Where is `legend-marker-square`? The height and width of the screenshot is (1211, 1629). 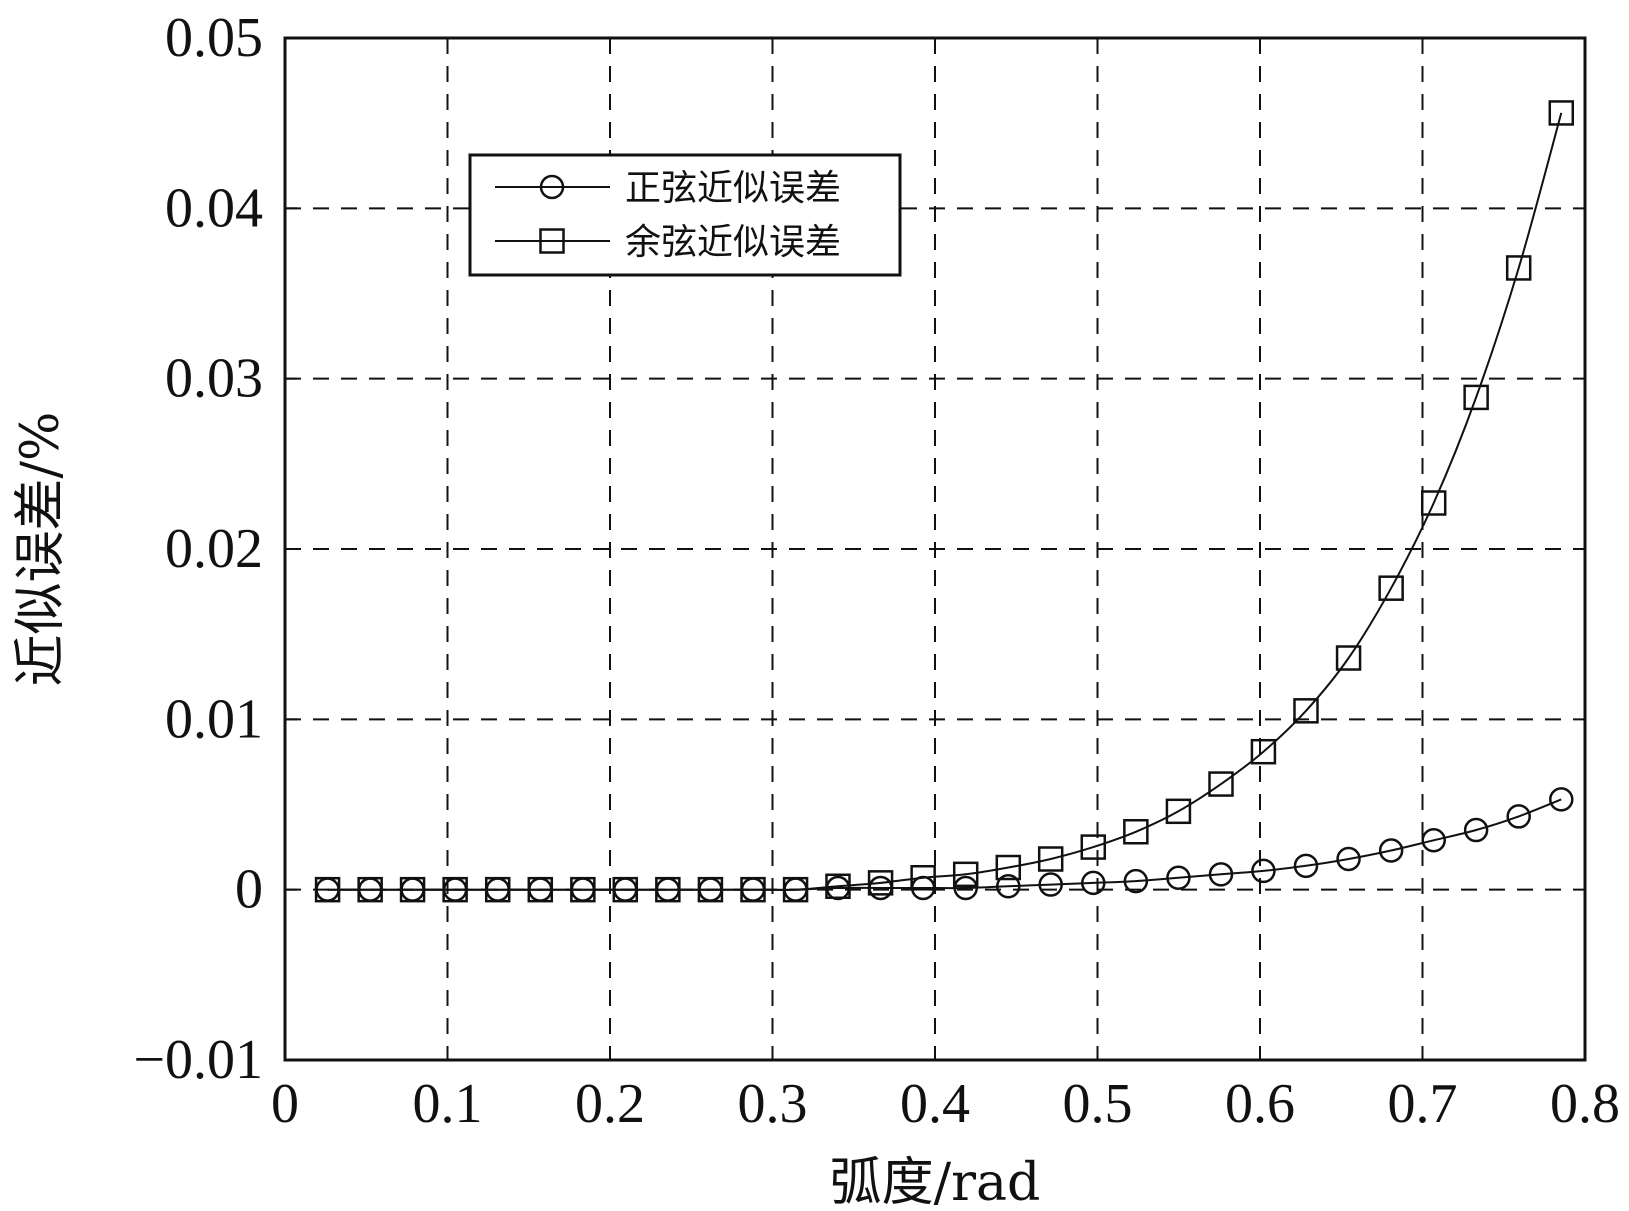 legend-marker-square is located at coordinates (552, 241).